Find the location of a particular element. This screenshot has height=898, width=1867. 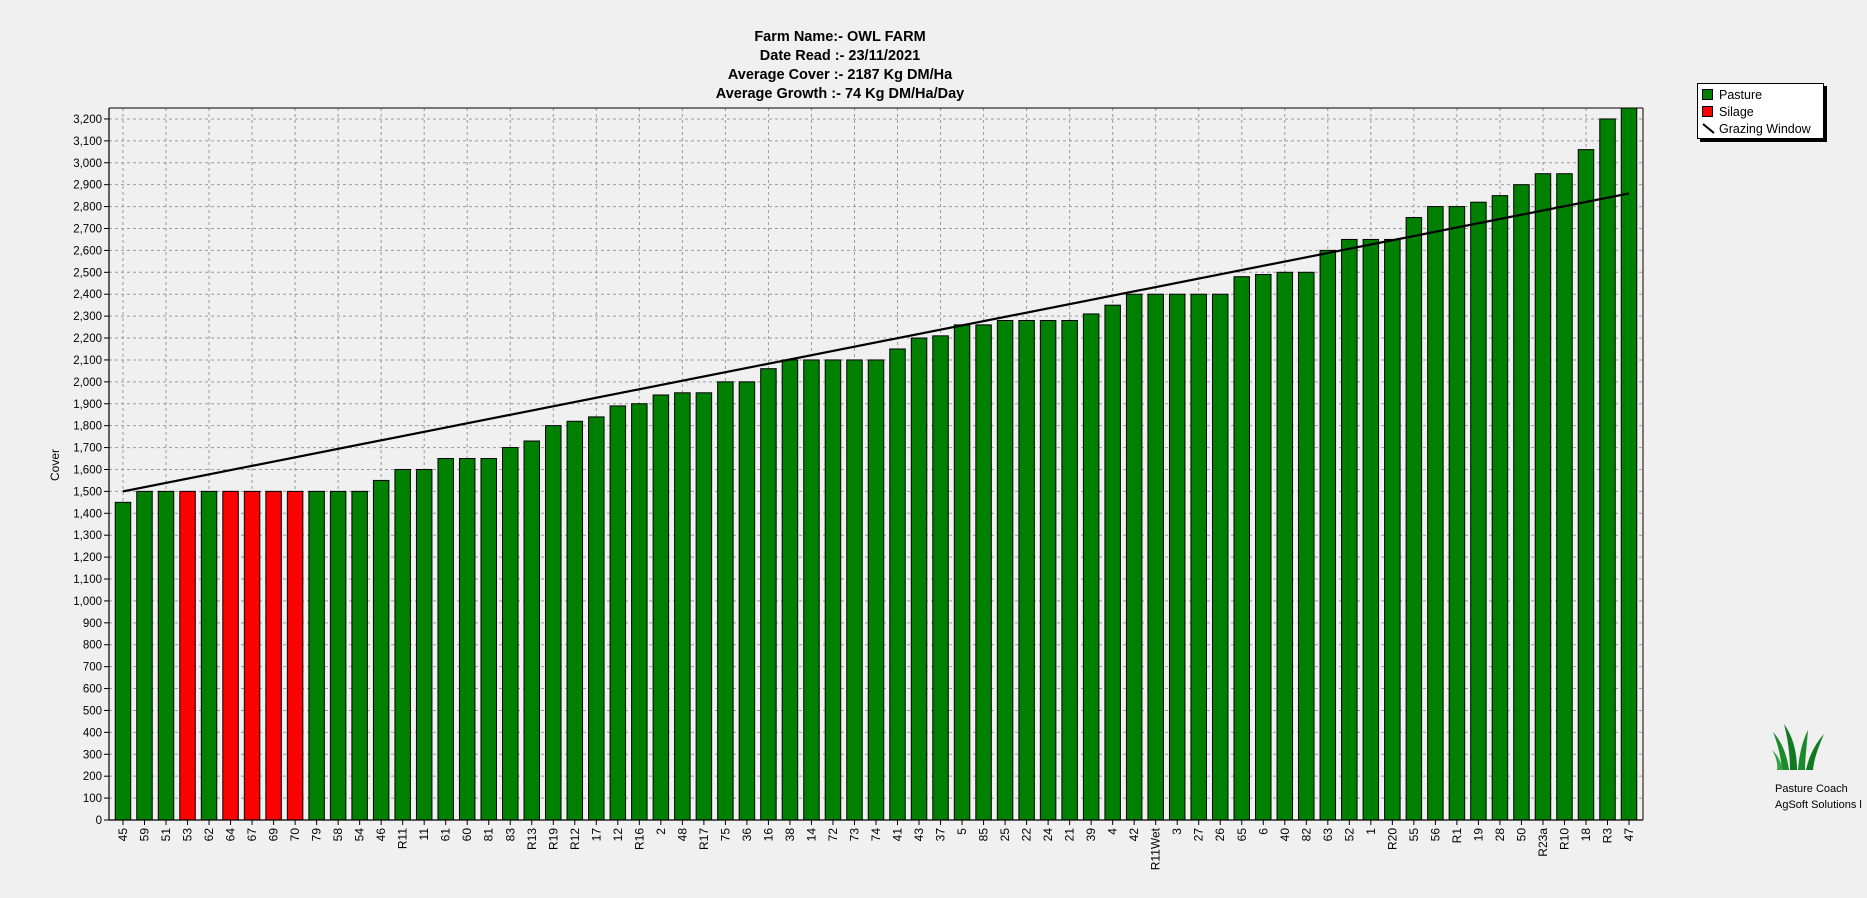

y-tick-label: 3,000 is located at coordinates (87, 164).